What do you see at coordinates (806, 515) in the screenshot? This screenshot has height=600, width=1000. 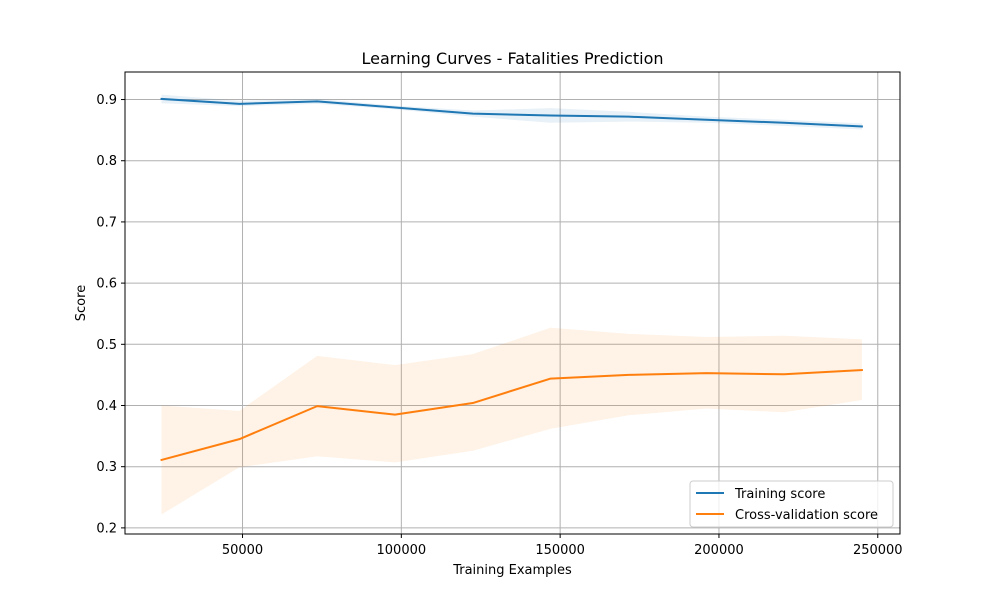 I see `legend-label-cross-validation-score: Cross-validation score` at bounding box center [806, 515].